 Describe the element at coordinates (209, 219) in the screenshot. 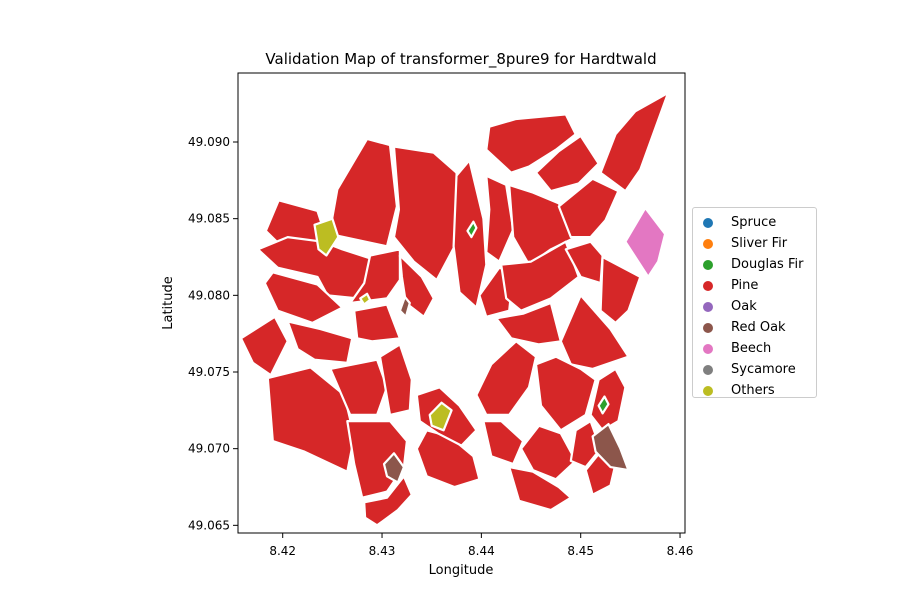

I see `y-tick-label: 49.085` at that location.